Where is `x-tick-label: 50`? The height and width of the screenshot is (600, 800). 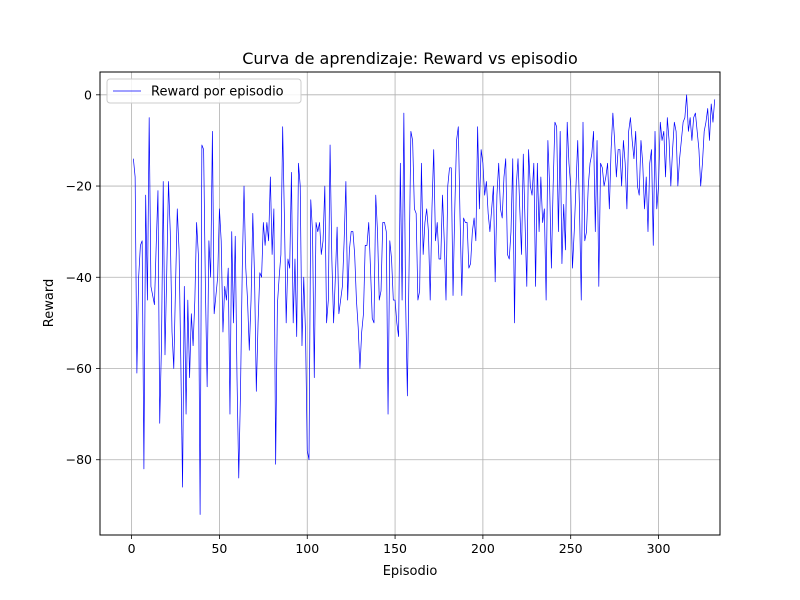 x-tick-label: 50 is located at coordinates (219, 548).